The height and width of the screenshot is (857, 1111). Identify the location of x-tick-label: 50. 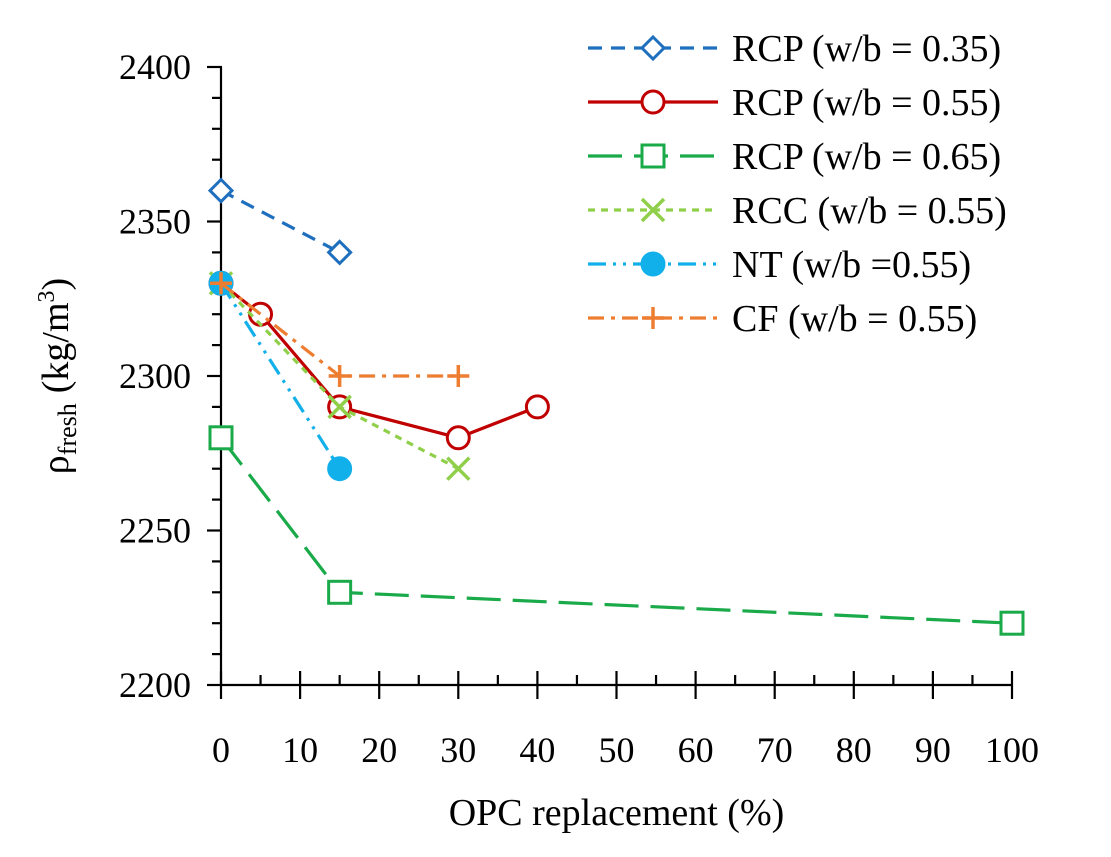
(617, 750).